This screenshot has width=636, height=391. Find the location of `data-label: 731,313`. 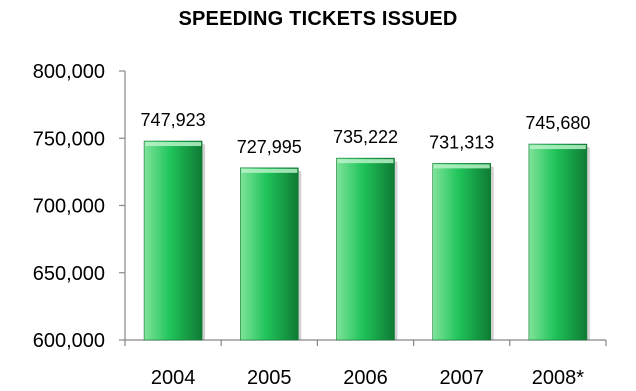

data-label: 731,313 is located at coordinates (461, 142).